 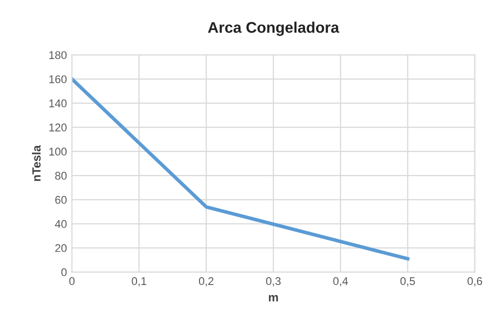 I want to click on y-tick-label: 20, so click(x=61, y=248).